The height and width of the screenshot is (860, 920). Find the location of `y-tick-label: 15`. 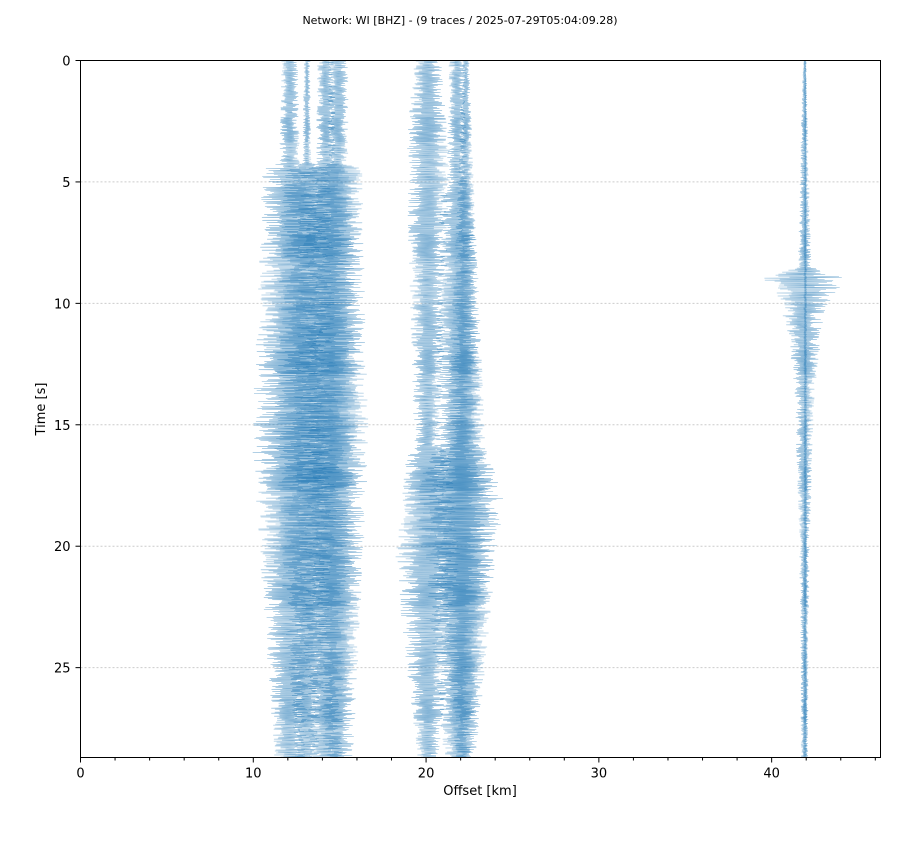

y-tick-label: 15 is located at coordinates (62, 426).